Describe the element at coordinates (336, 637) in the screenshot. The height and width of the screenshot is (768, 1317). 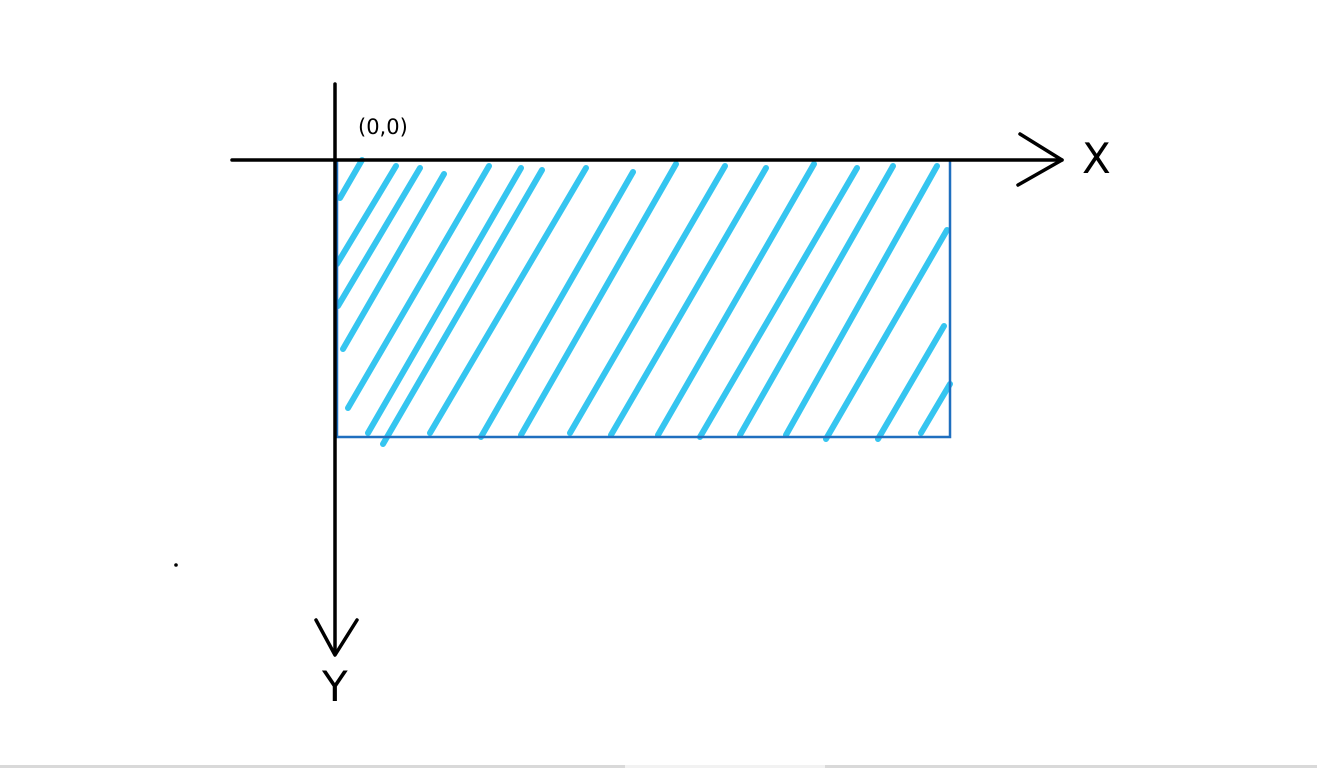
I see `y-axis-arrowhead` at that location.